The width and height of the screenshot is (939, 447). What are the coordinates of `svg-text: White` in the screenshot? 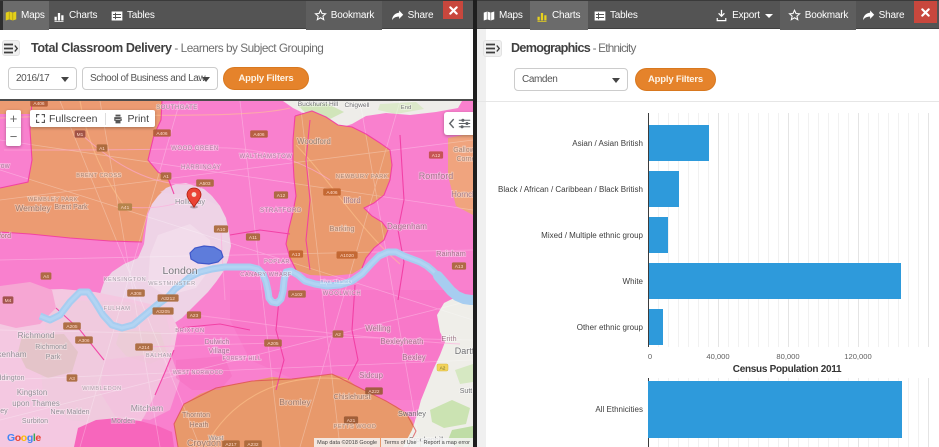 It's located at (633, 281).